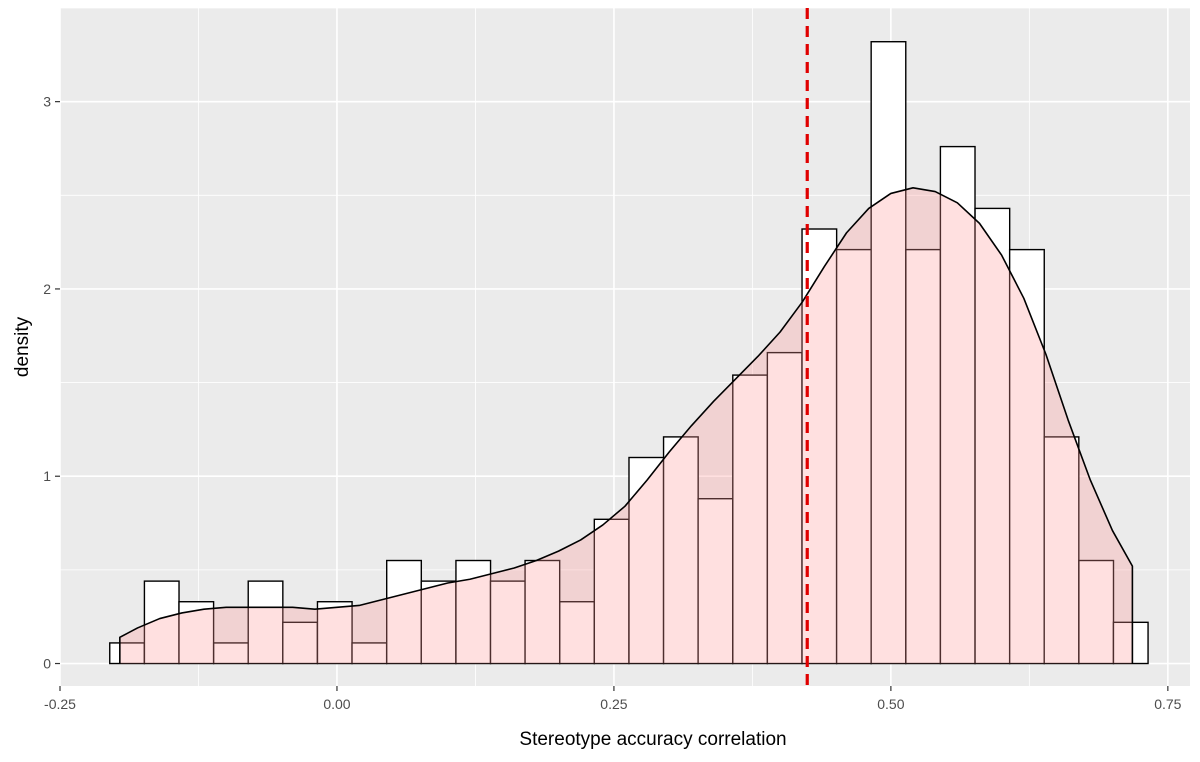  Describe the element at coordinates (47, 102) in the screenshot. I see `y-tick-label: 3` at that location.